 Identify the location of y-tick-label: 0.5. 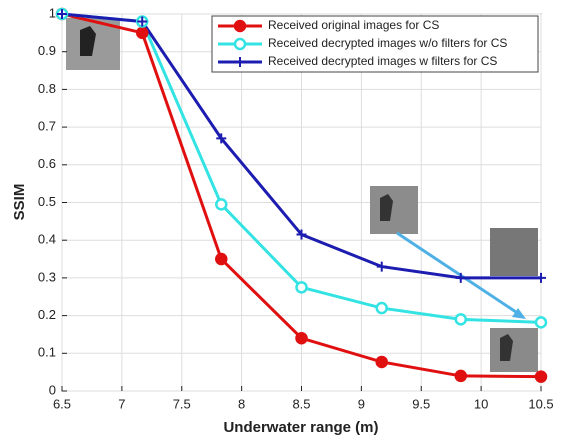
(47, 201).